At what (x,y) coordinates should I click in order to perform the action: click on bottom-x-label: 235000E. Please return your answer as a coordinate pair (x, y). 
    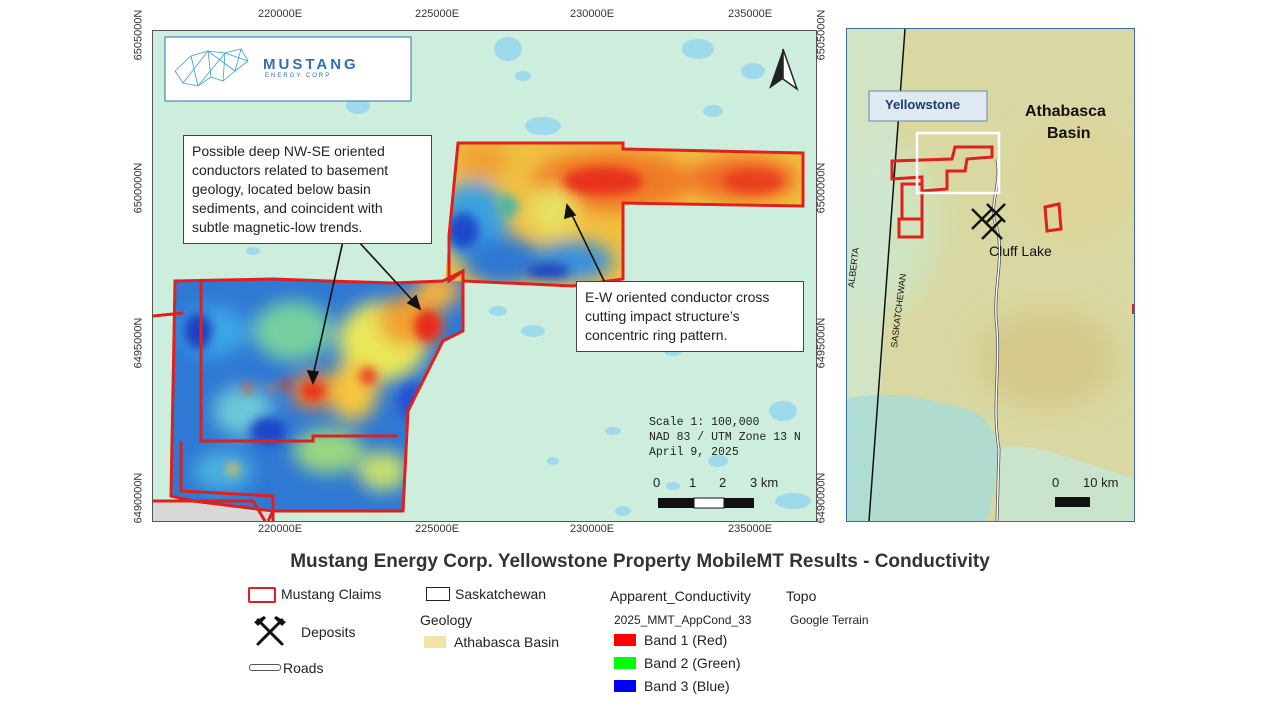
    Looking at the image, I should click on (750, 529).